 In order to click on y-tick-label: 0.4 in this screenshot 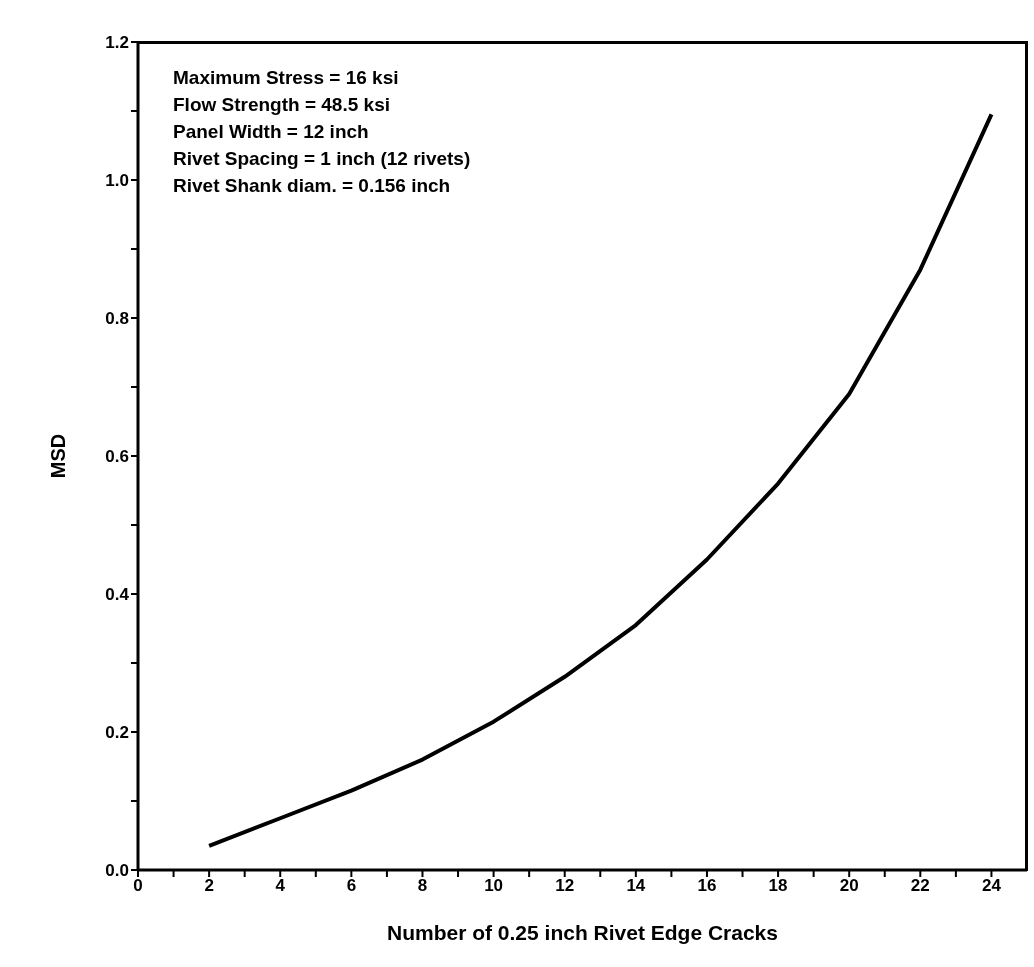, I will do `click(117, 595)`.